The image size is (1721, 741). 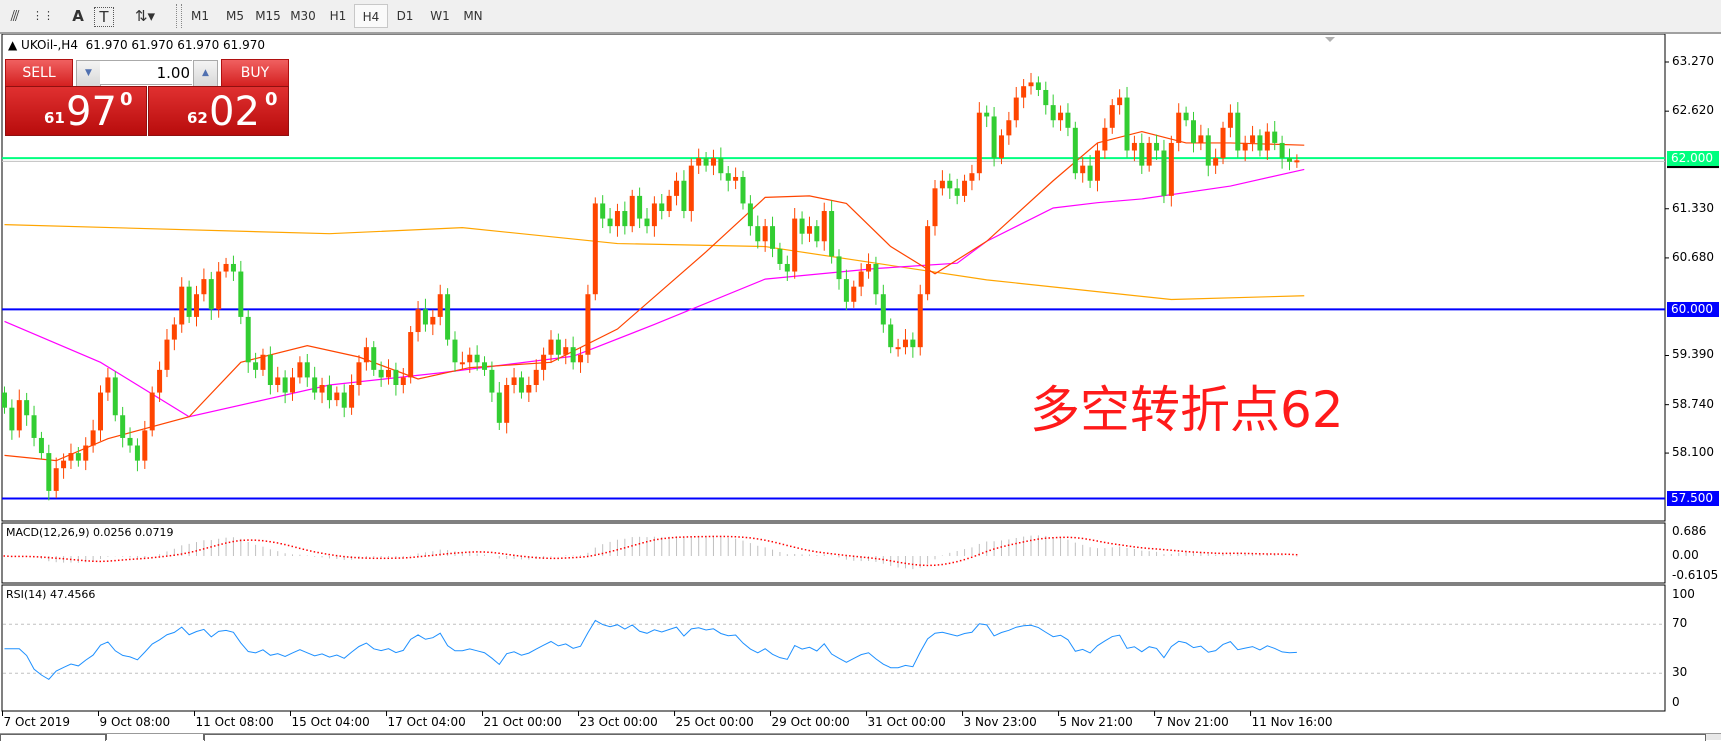 What do you see at coordinates (235, 16) in the screenshot?
I see `timeframe-m5: M5` at bounding box center [235, 16].